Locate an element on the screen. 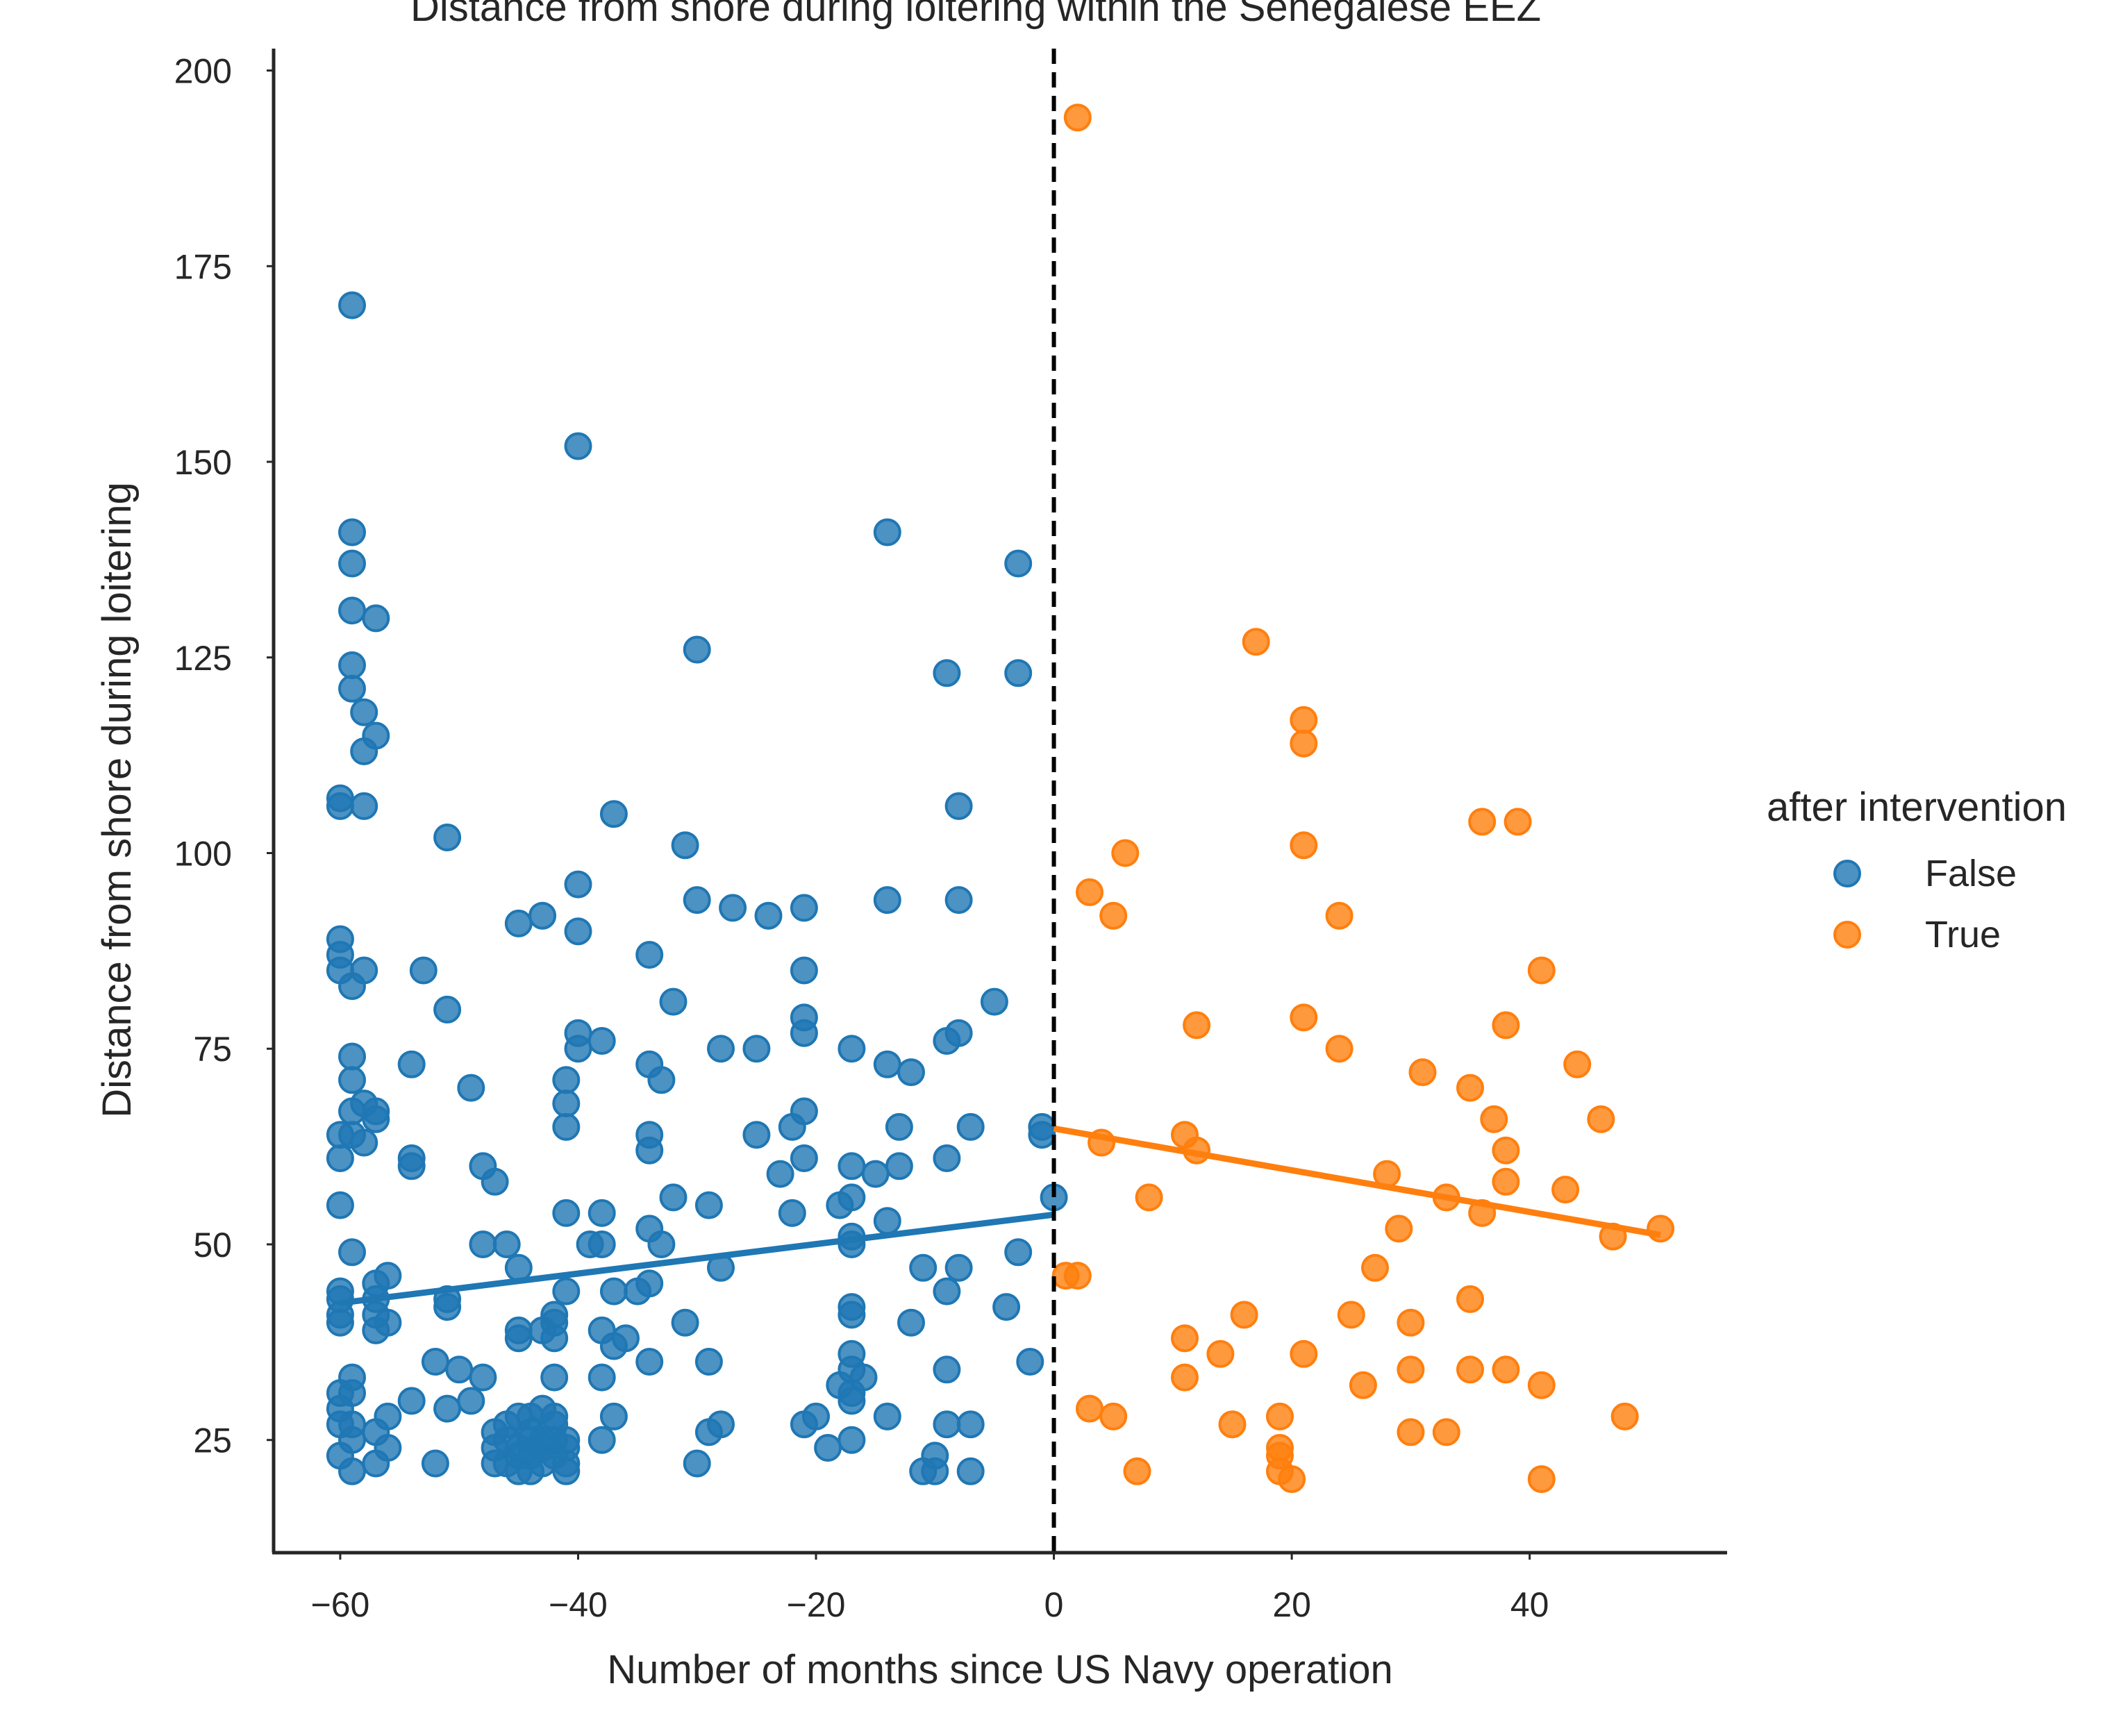  y-tick-label: 175 is located at coordinates (203, 266).